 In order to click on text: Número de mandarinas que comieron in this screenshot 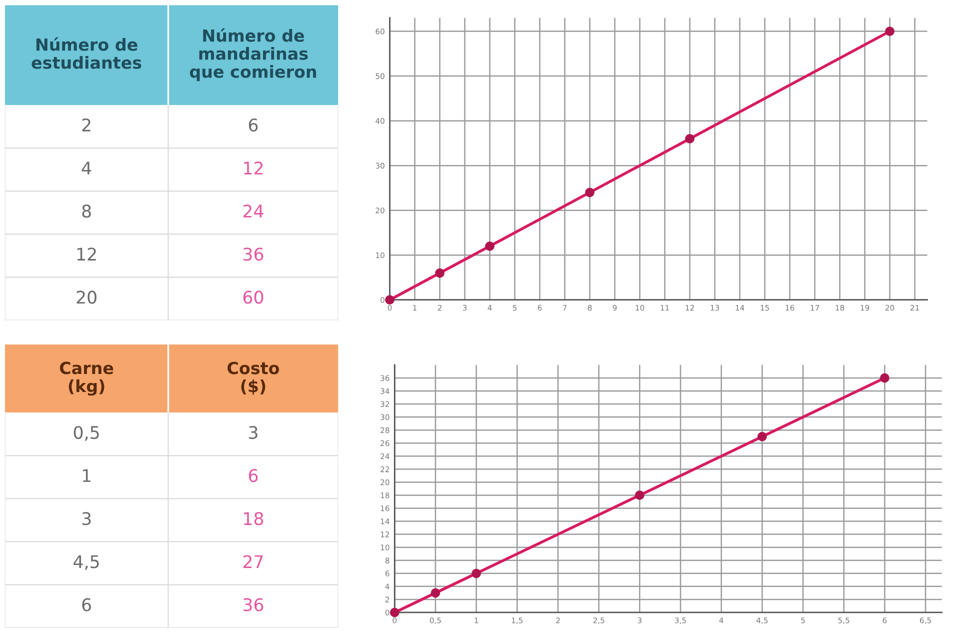, I will do `click(253, 55)`.